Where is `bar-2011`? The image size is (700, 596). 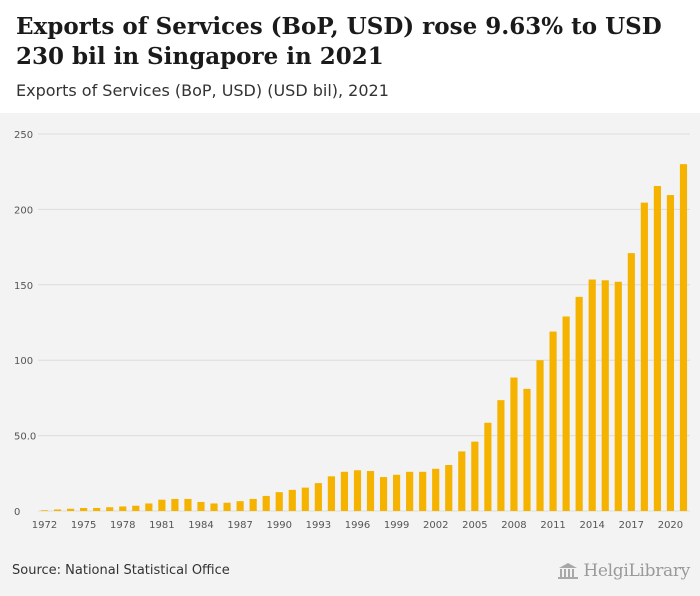
bar-2011 is located at coordinates (553, 421).